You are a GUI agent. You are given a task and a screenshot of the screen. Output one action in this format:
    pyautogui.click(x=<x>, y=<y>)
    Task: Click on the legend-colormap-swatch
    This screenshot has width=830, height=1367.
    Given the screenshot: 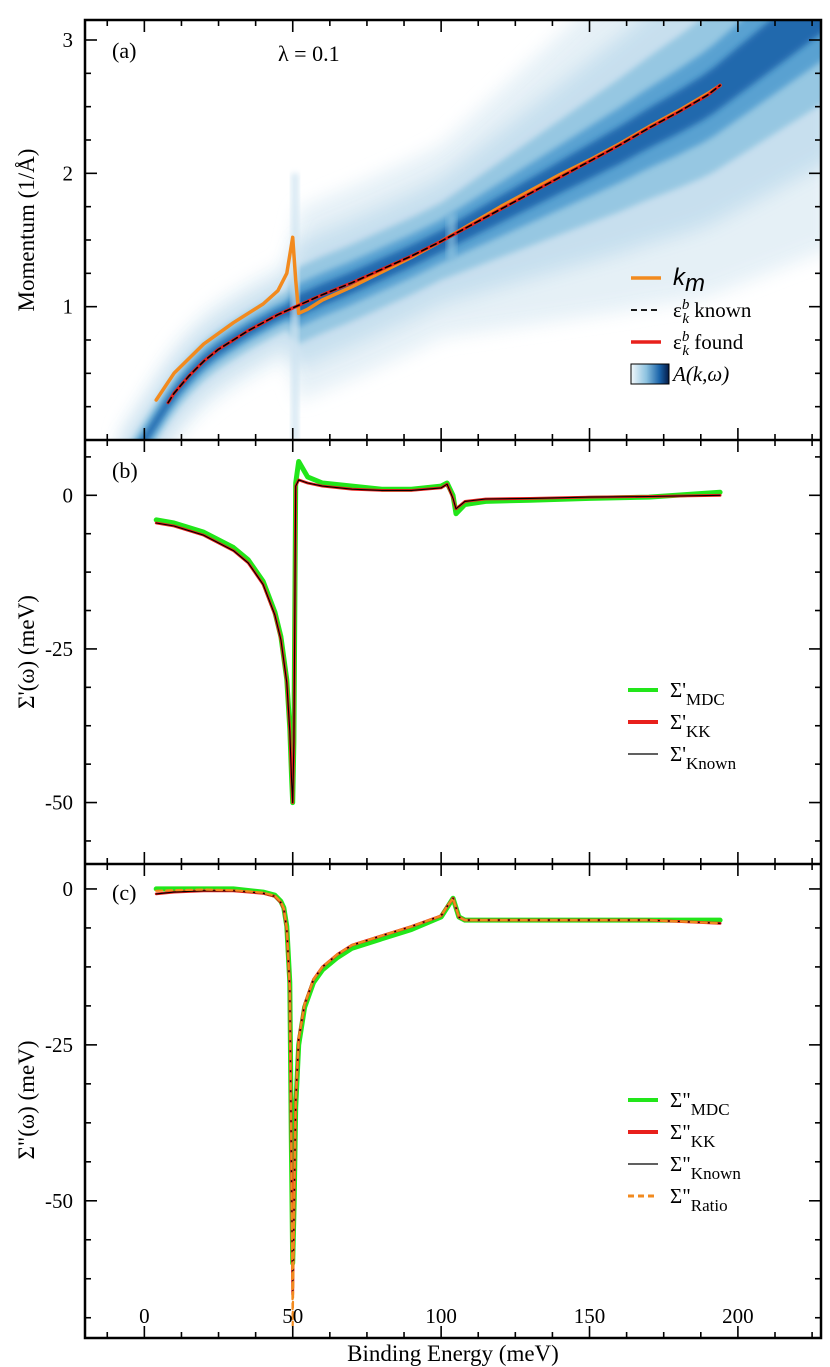 What is the action you would take?
    pyautogui.click(x=650, y=374)
    